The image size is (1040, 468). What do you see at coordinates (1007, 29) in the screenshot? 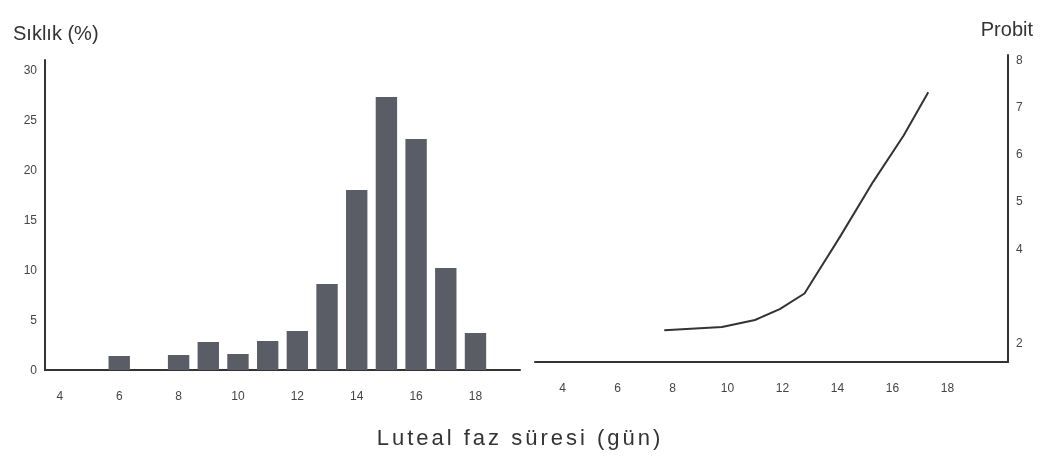
I see `y-axis-title: Probit` at bounding box center [1007, 29].